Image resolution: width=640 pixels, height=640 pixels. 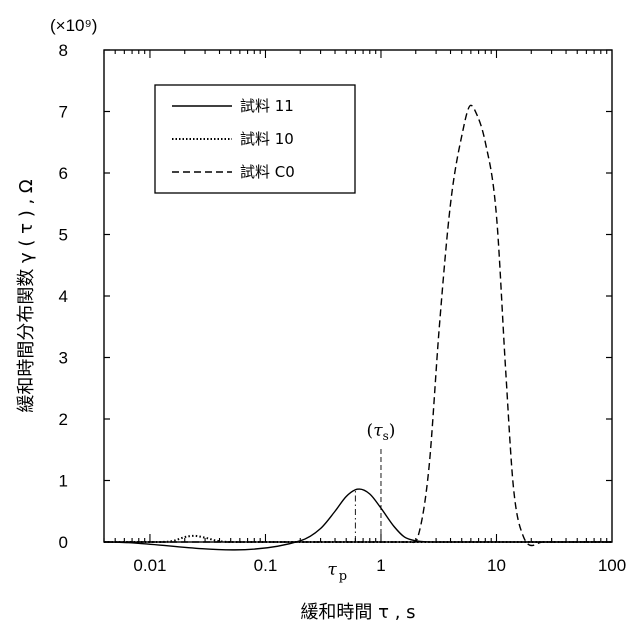 I want to click on y-tick-label: 1, so click(x=63, y=481).